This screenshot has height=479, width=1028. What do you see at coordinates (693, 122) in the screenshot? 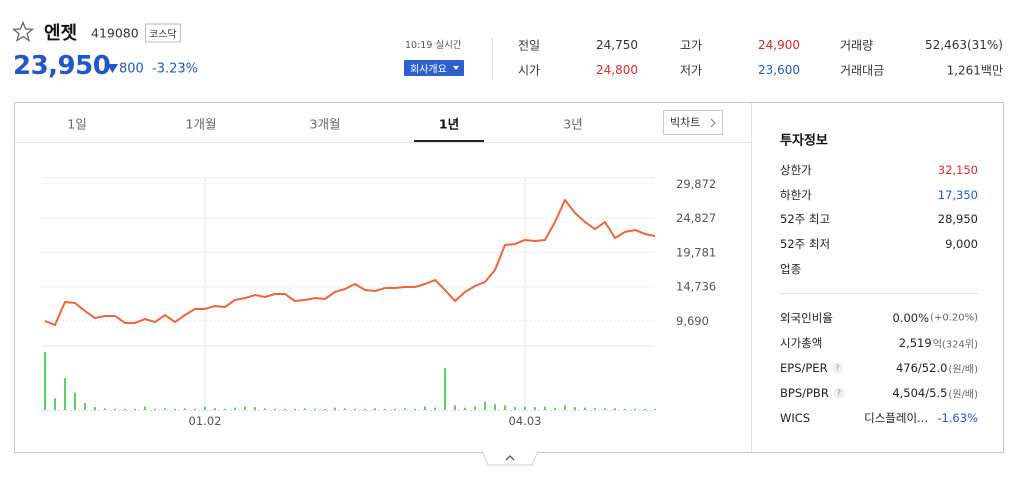
I see `big-chart-button: 빅차트` at bounding box center [693, 122].